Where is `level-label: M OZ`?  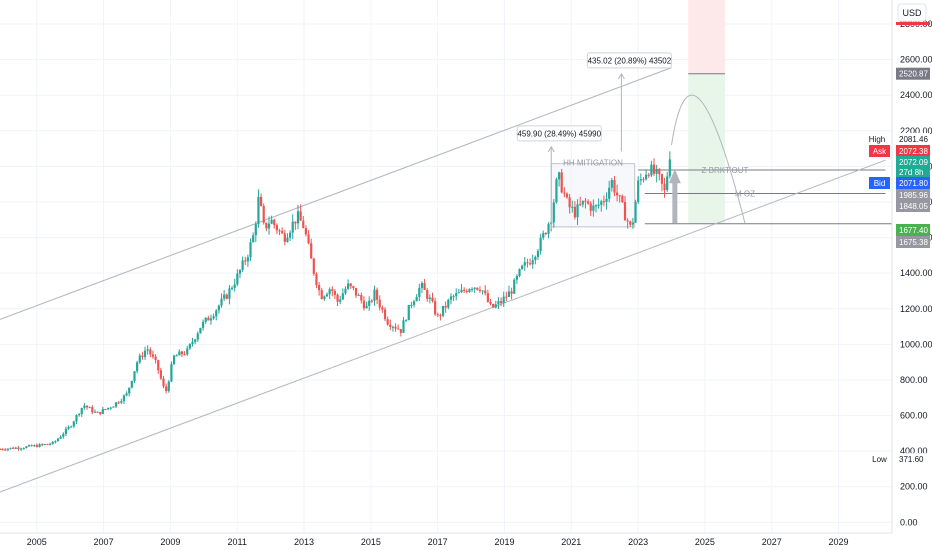 level-label: M OZ is located at coordinates (745, 193).